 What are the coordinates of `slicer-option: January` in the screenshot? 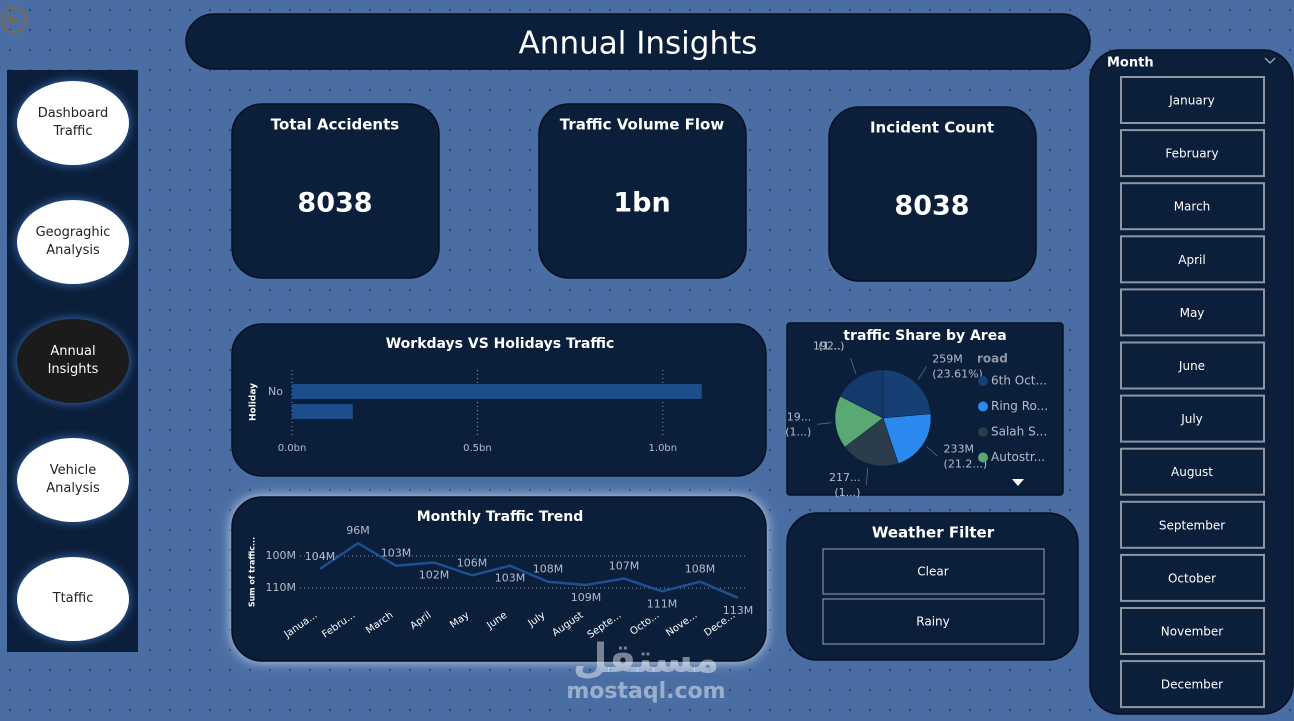 It's located at (1191, 101).